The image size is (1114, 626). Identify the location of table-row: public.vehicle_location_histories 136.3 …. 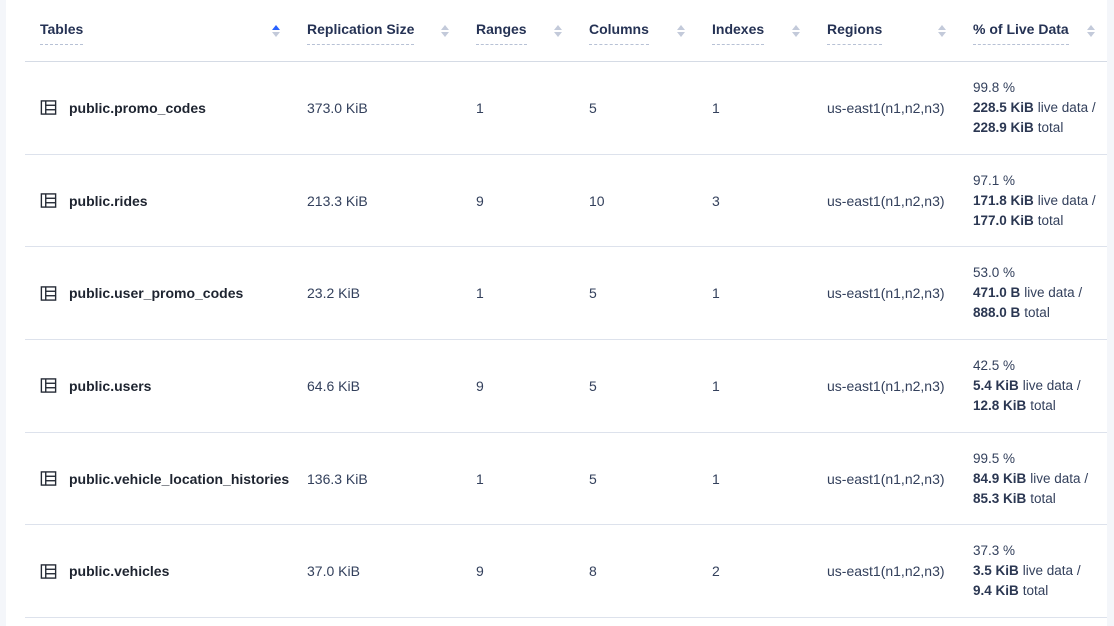
(566, 479).